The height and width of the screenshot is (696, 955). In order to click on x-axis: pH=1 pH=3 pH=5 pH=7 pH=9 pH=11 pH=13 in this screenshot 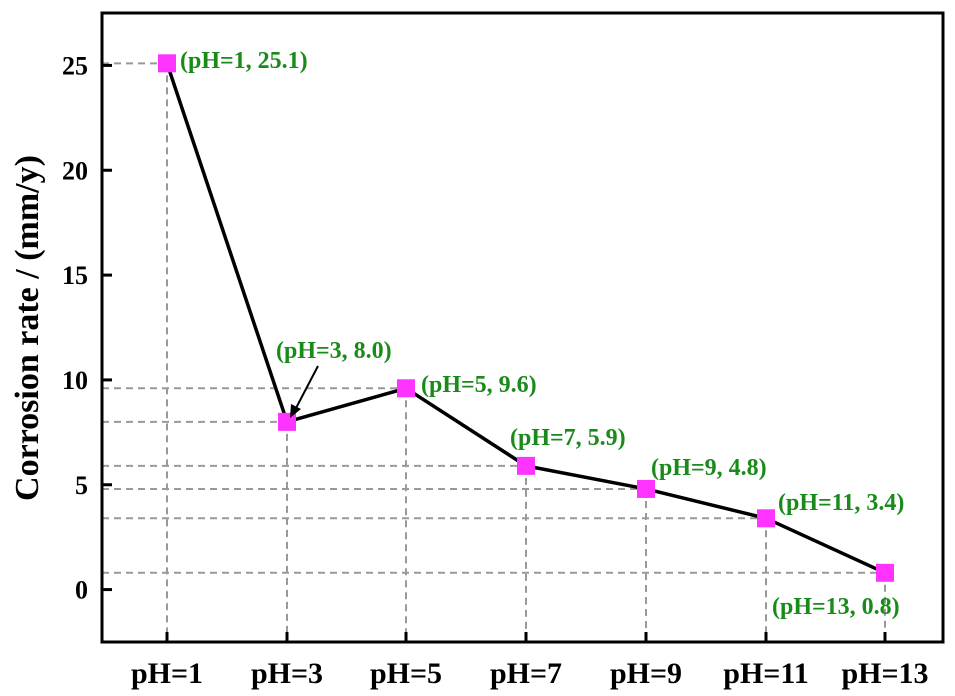, I will do `click(530, 661)`.